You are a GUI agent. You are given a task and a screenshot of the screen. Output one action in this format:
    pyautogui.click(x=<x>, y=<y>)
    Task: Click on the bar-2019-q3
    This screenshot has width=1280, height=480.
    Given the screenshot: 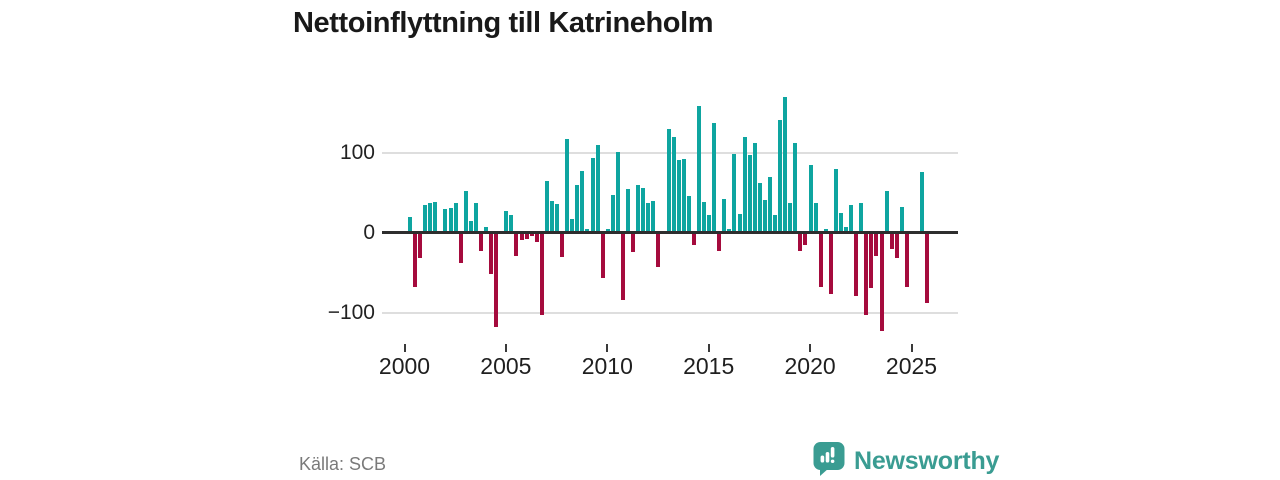 What is the action you would take?
    pyautogui.click(x=805, y=239)
    